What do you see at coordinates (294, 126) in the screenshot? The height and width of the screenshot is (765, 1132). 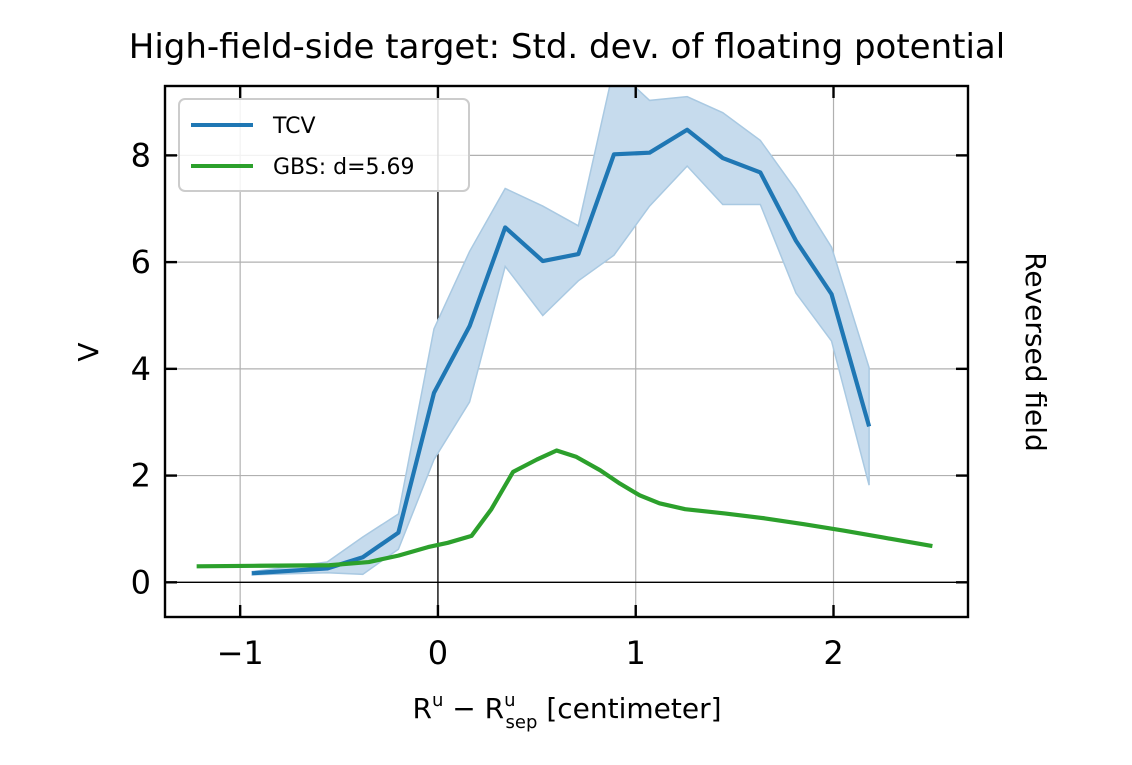 I see `legend-label-tcv: TCV` at bounding box center [294, 126].